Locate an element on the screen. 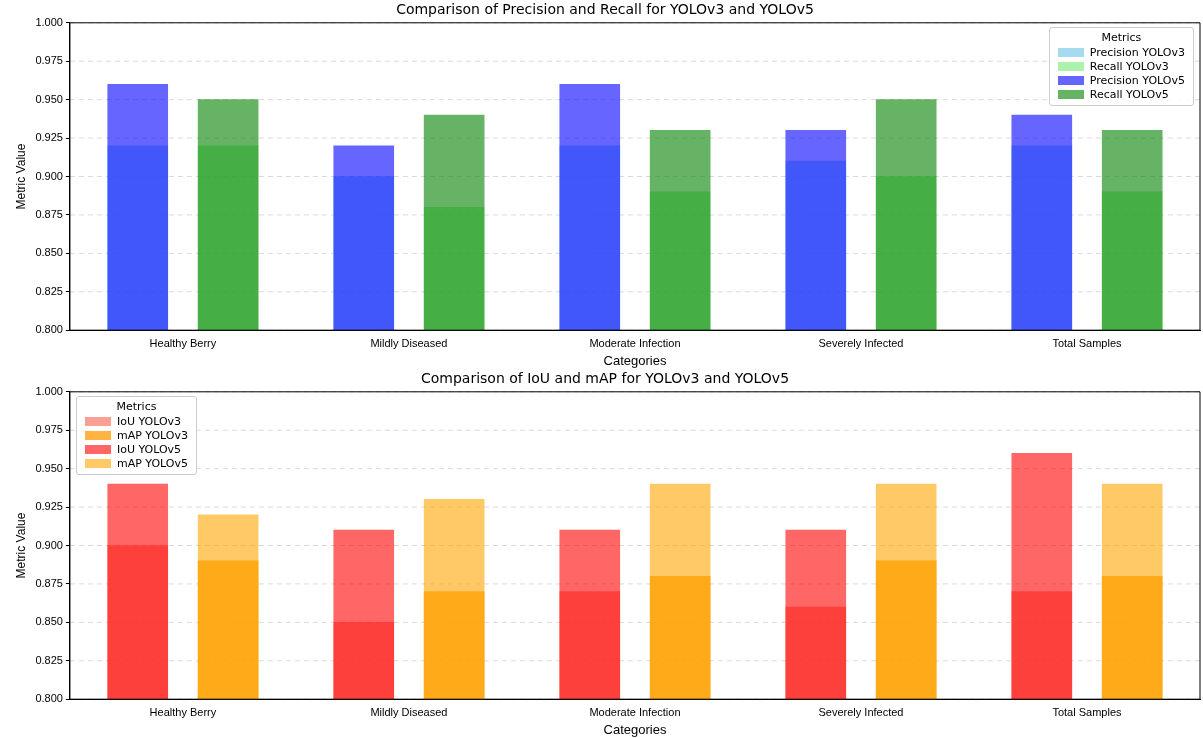  legend-label: IoU YOLOv5 is located at coordinates (149, 450).